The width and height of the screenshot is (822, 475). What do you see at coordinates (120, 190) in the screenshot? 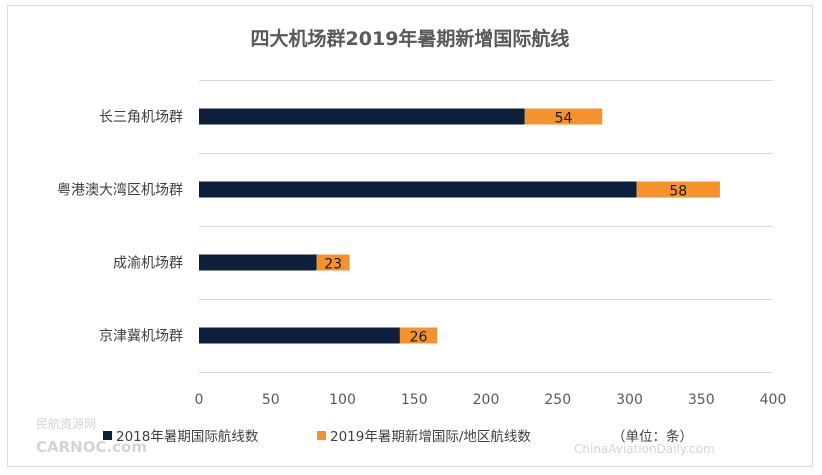
I see `category-label: 粤港澳大湾区机场群` at bounding box center [120, 190].